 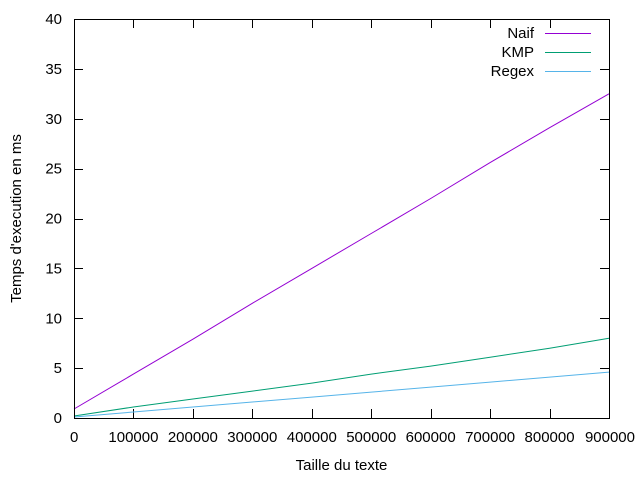 I want to click on y-tick-label: 15, so click(x=53, y=268).